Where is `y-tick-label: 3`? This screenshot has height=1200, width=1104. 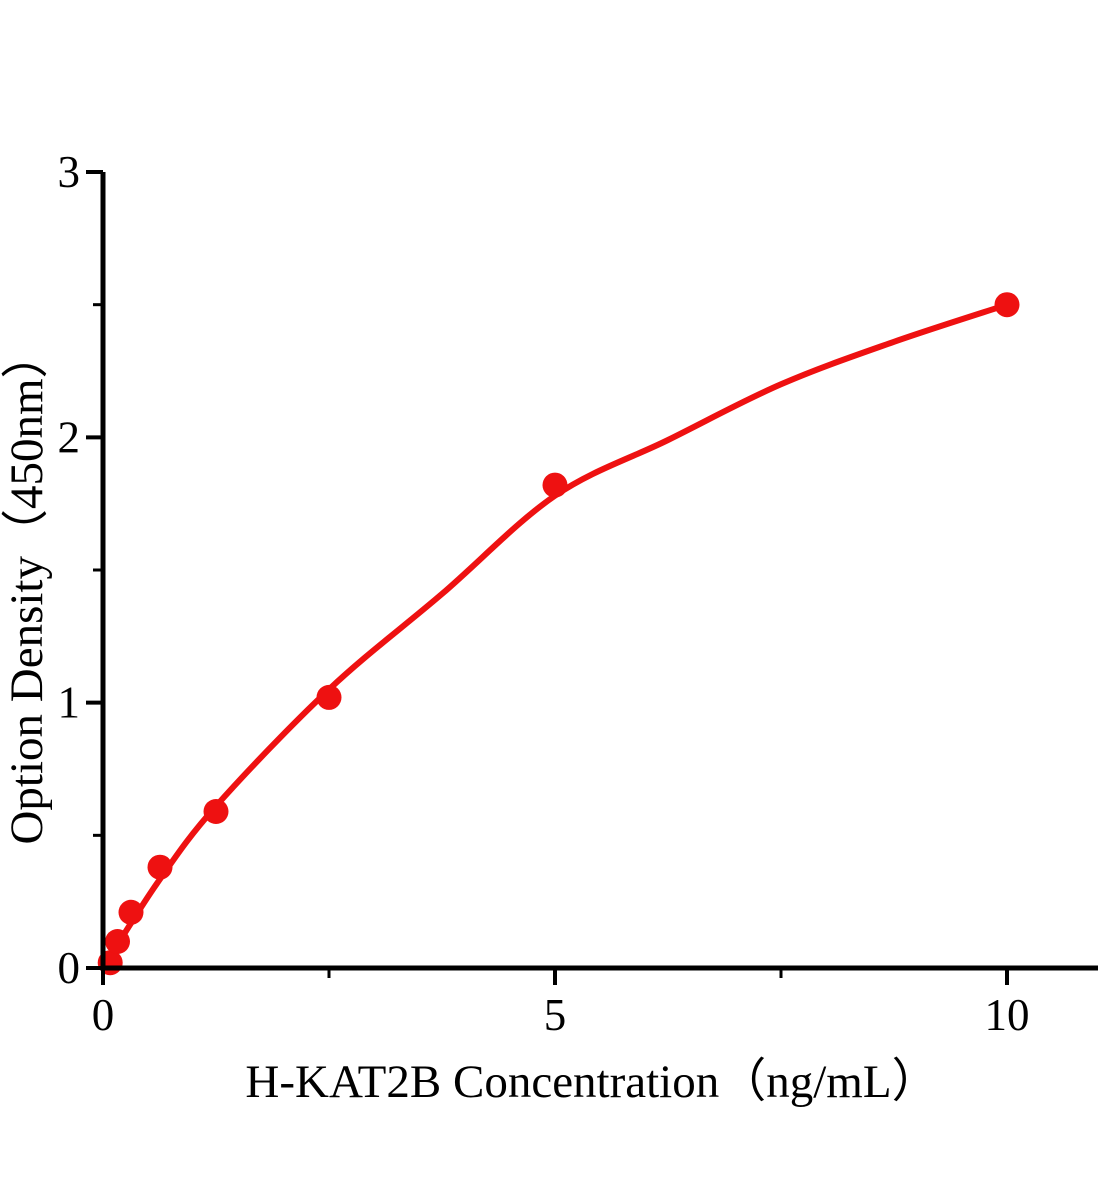 y-tick-label: 3 is located at coordinates (69, 172).